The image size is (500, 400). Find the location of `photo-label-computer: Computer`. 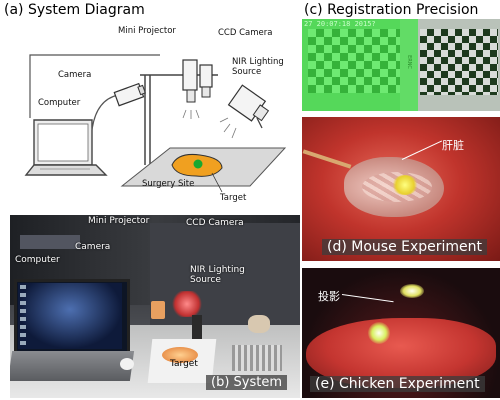

photo-label-computer: Computer is located at coordinates (37, 260).